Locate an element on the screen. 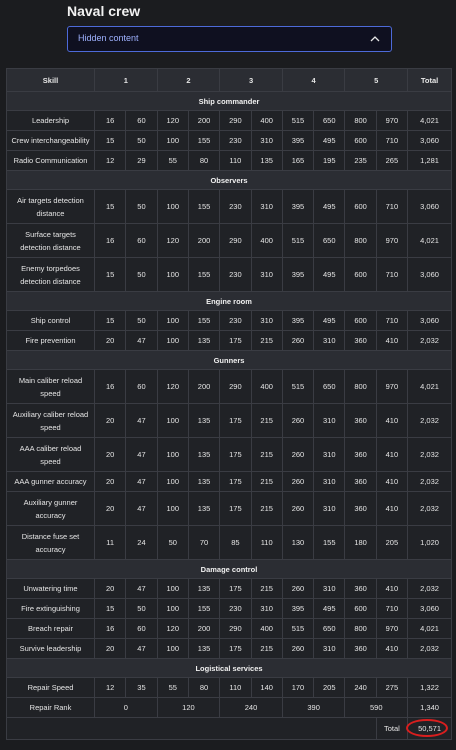  skill-name: Radio Communication is located at coordinates (50, 160).